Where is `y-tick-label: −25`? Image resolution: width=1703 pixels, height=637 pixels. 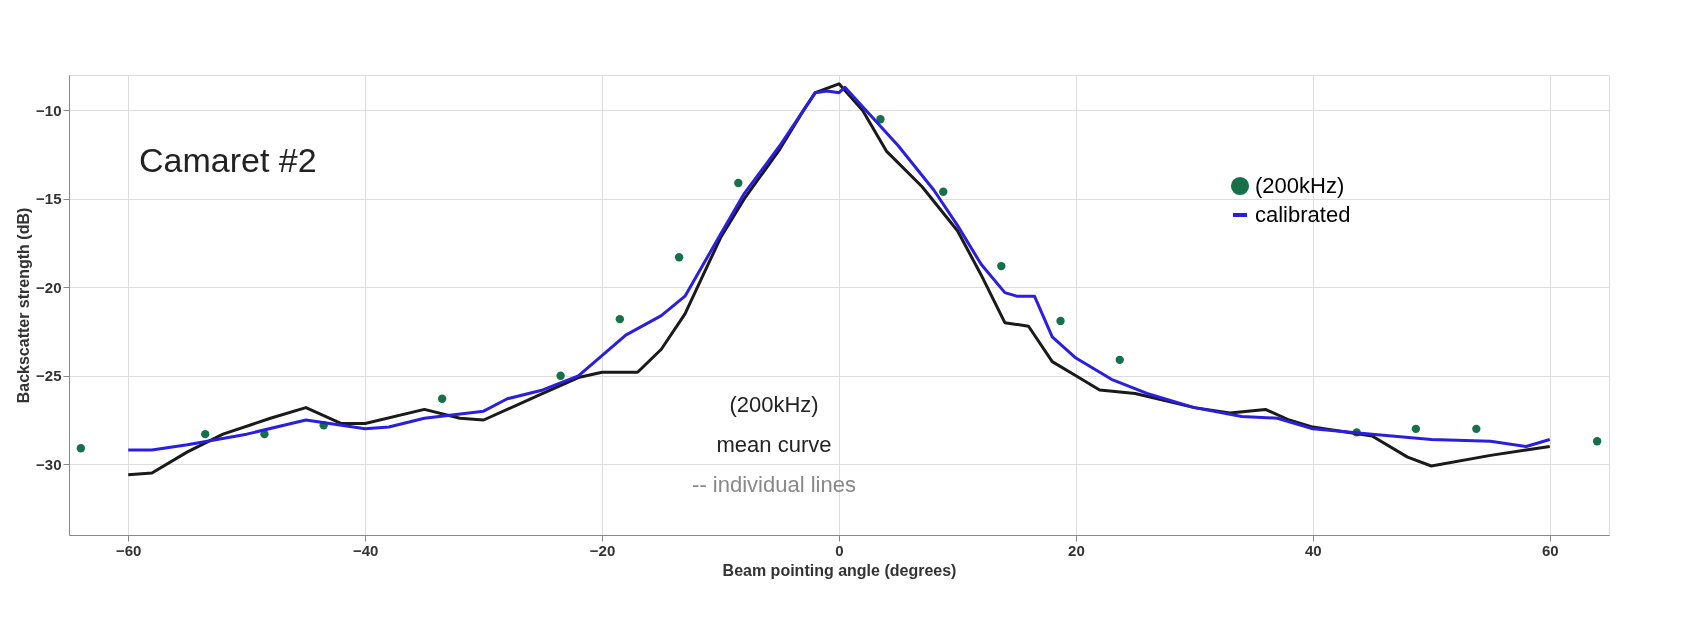 y-tick-label: −25 is located at coordinates (49, 376).